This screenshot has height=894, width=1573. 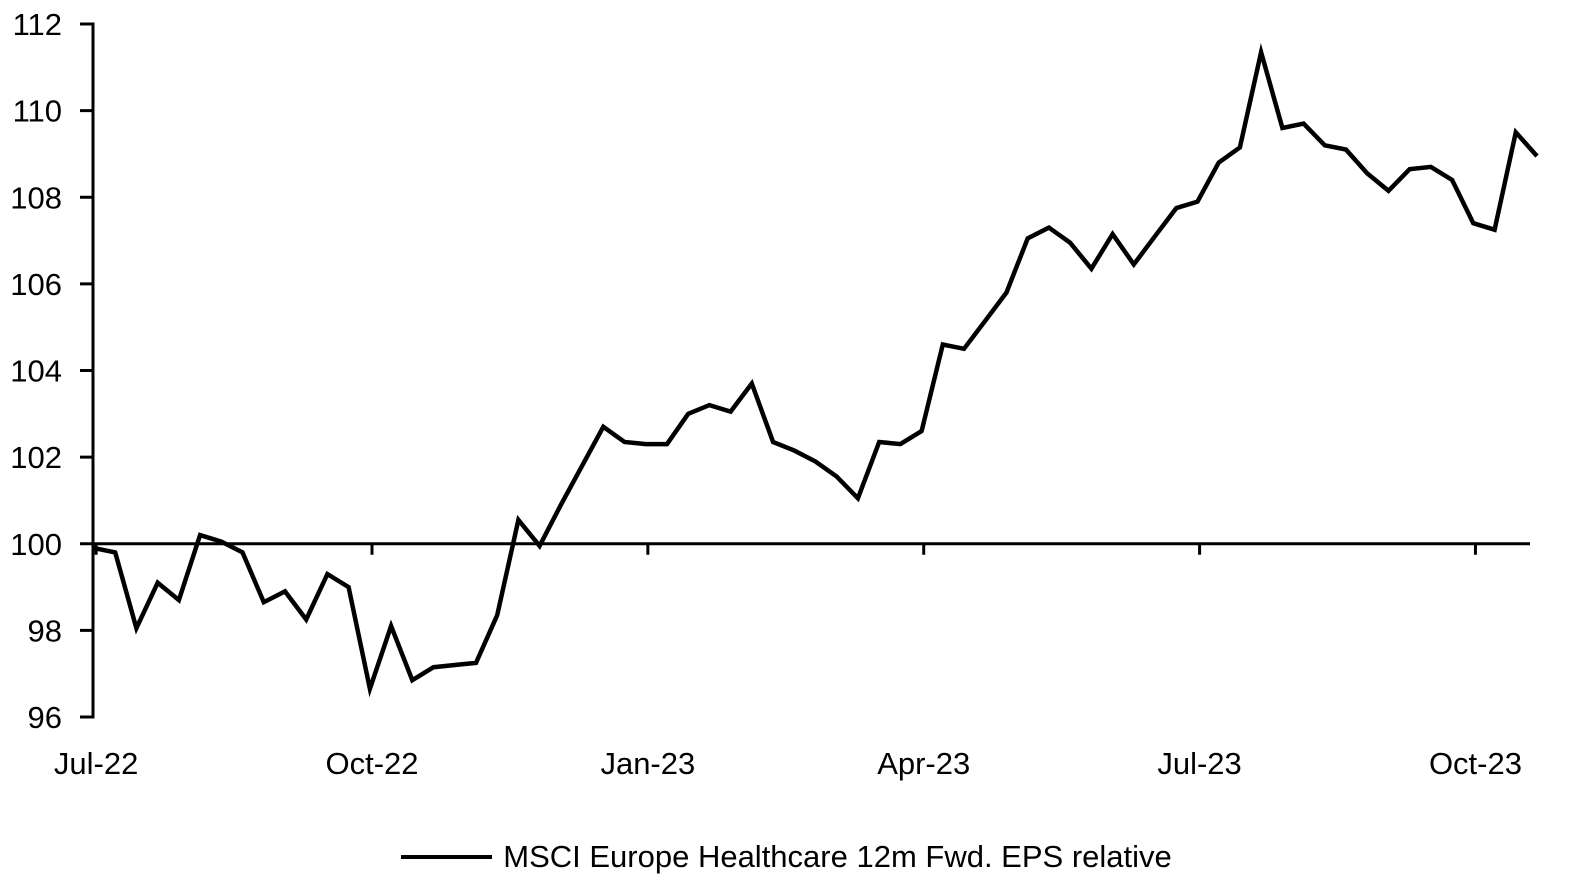 I want to click on x-tick-label: Oct-22, so click(x=371, y=763).